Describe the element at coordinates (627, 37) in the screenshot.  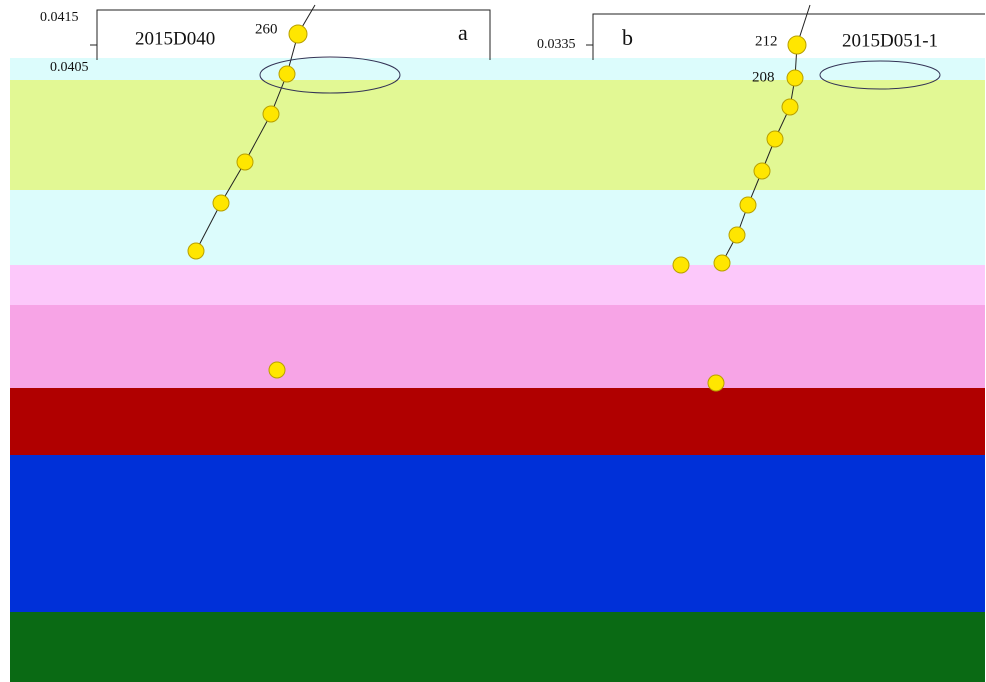
I see `panel-letter: b` at that location.